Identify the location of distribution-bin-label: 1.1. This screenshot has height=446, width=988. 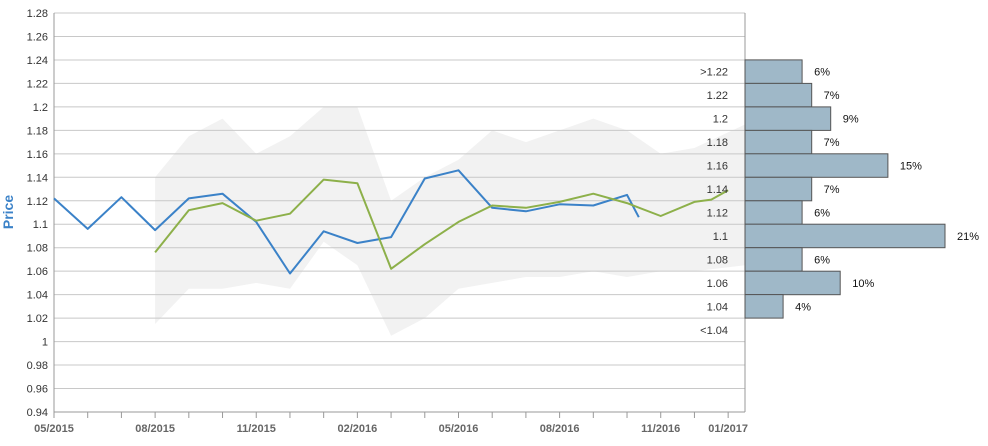
(720, 237).